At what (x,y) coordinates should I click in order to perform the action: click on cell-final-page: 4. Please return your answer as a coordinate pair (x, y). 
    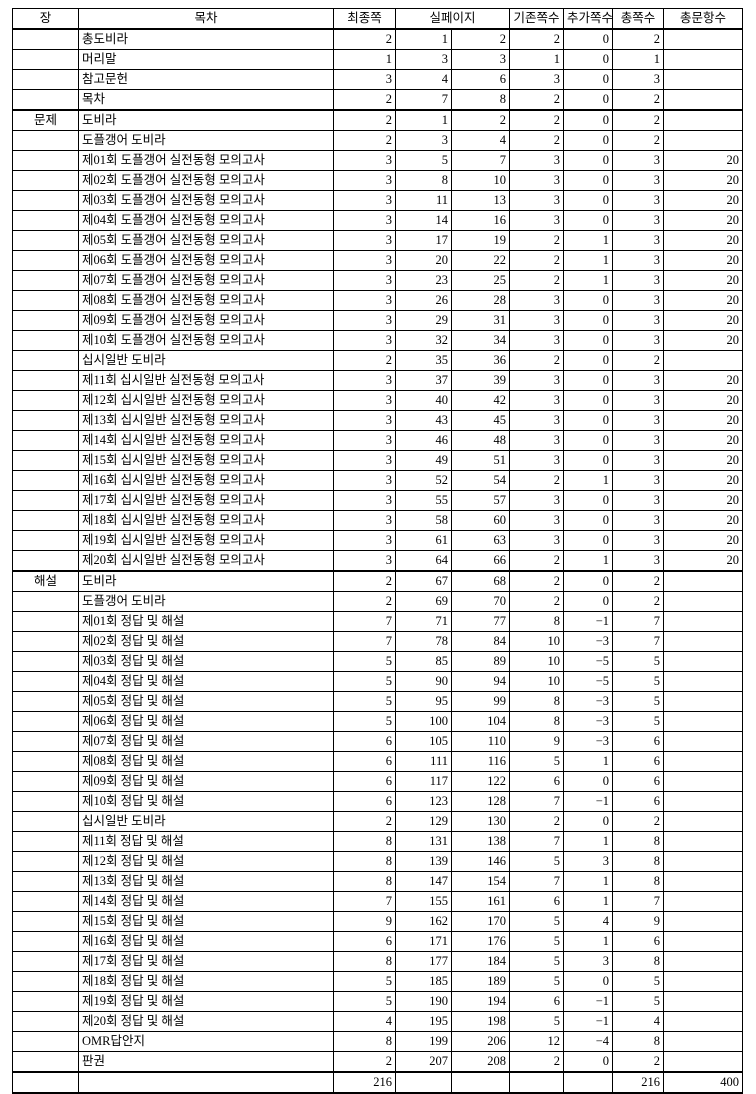
    Looking at the image, I should click on (364, 1021).